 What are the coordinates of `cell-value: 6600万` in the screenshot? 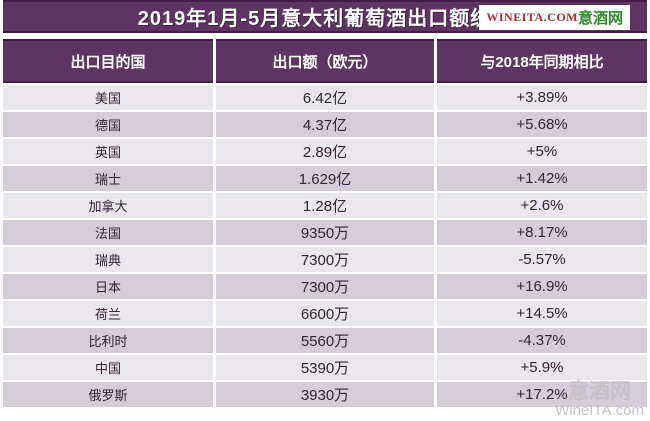 It's located at (325, 313).